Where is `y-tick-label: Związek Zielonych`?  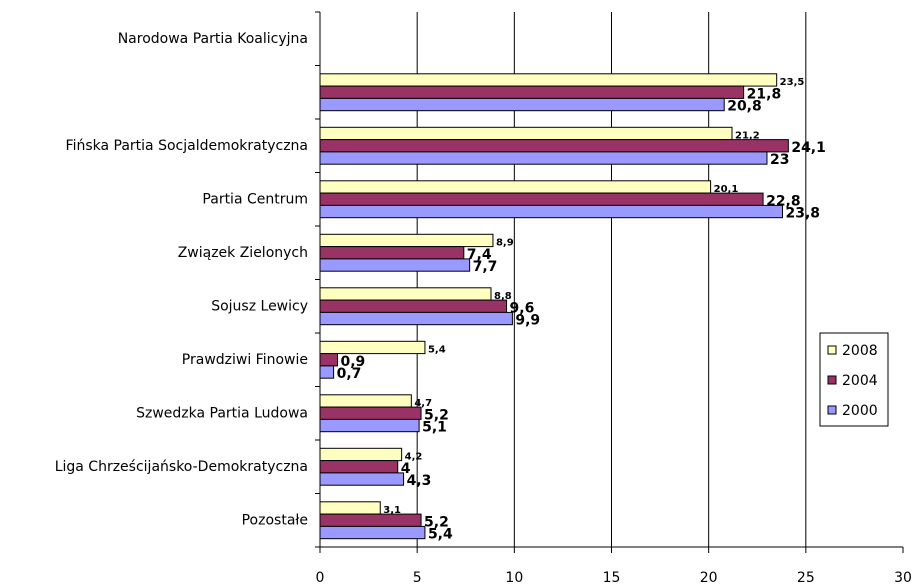
y-tick-label: Związek Zielonych is located at coordinates (243, 253).